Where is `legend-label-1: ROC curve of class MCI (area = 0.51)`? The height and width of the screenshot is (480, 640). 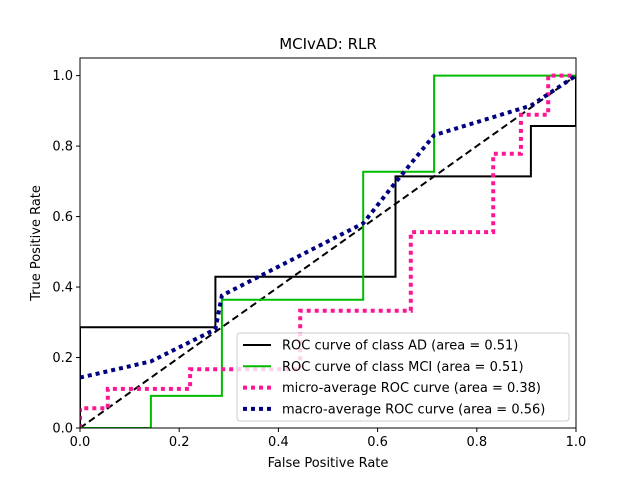
legend-label-1: ROC curve of class MCI (area = 0.51) is located at coordinates (403, 367).